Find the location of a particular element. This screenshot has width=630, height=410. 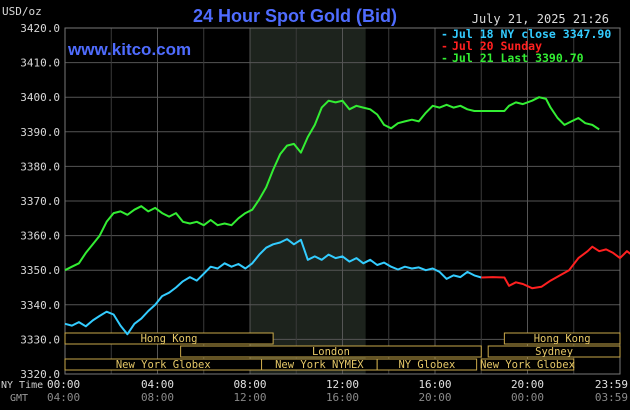

timestamp: July 21, 2025 21:26 is located at coordinates (540, 19).